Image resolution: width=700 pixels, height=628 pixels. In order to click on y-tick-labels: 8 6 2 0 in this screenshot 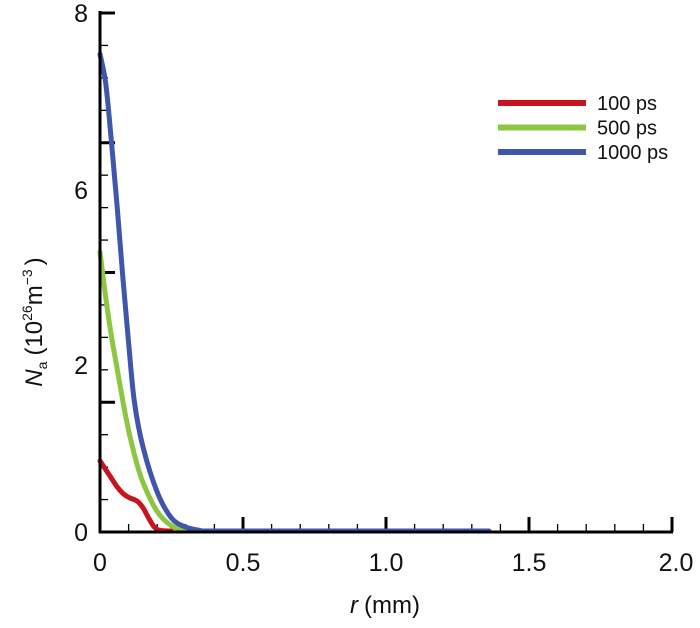, I will do `click(81, 273)`.